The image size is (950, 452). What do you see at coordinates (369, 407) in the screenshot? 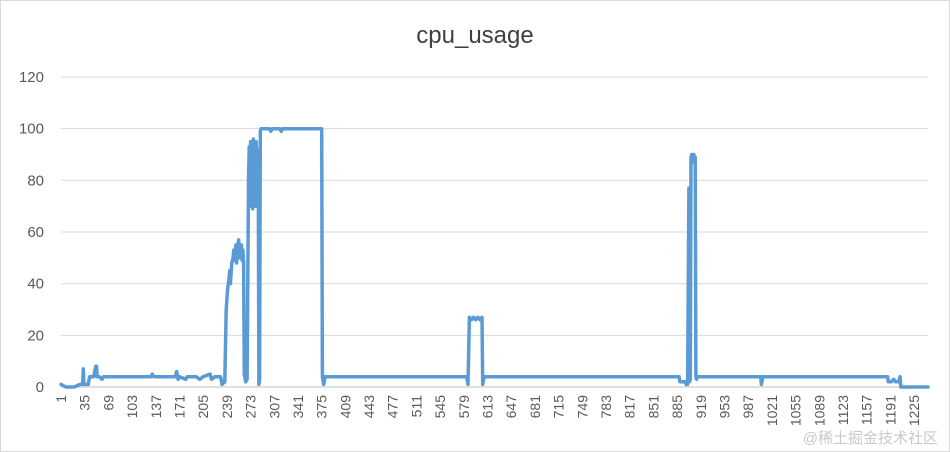
I see `x-tick-label: 443` at bounding box center [369, 407].